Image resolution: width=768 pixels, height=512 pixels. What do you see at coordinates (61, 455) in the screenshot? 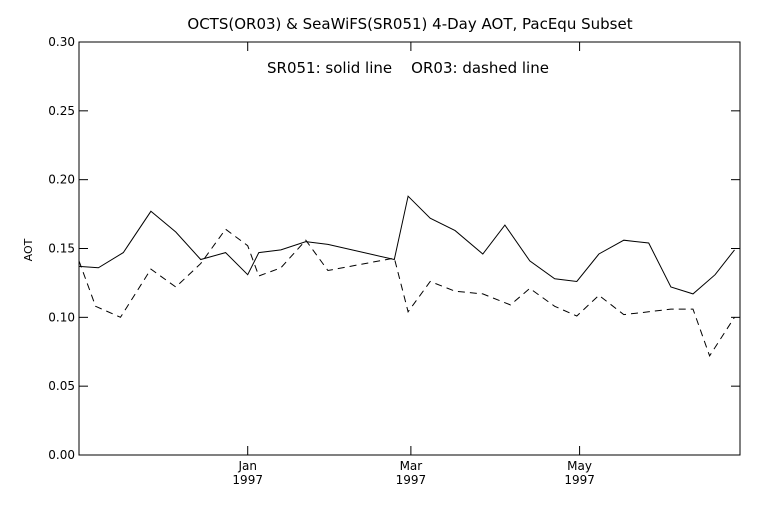
I see `y-tick-label: 0.00` at bounding box center [61, 455].